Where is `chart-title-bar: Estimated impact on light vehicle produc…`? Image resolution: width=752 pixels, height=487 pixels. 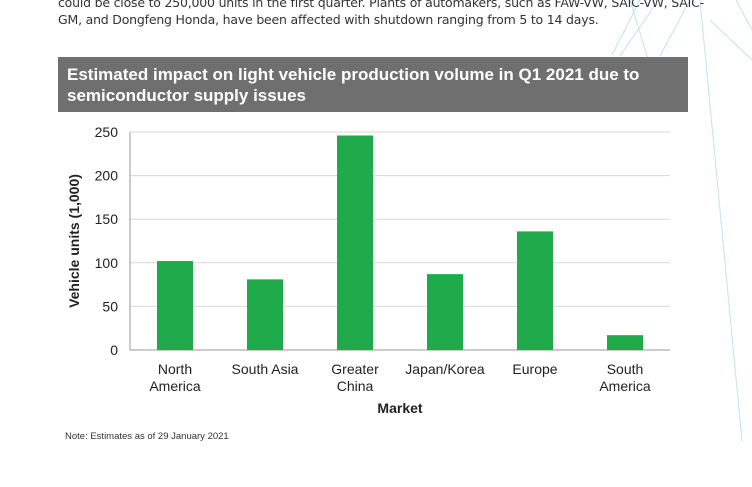
chart-title-bar: Estimated impact on light vehicle produc… is located at coordinates (373, 84).